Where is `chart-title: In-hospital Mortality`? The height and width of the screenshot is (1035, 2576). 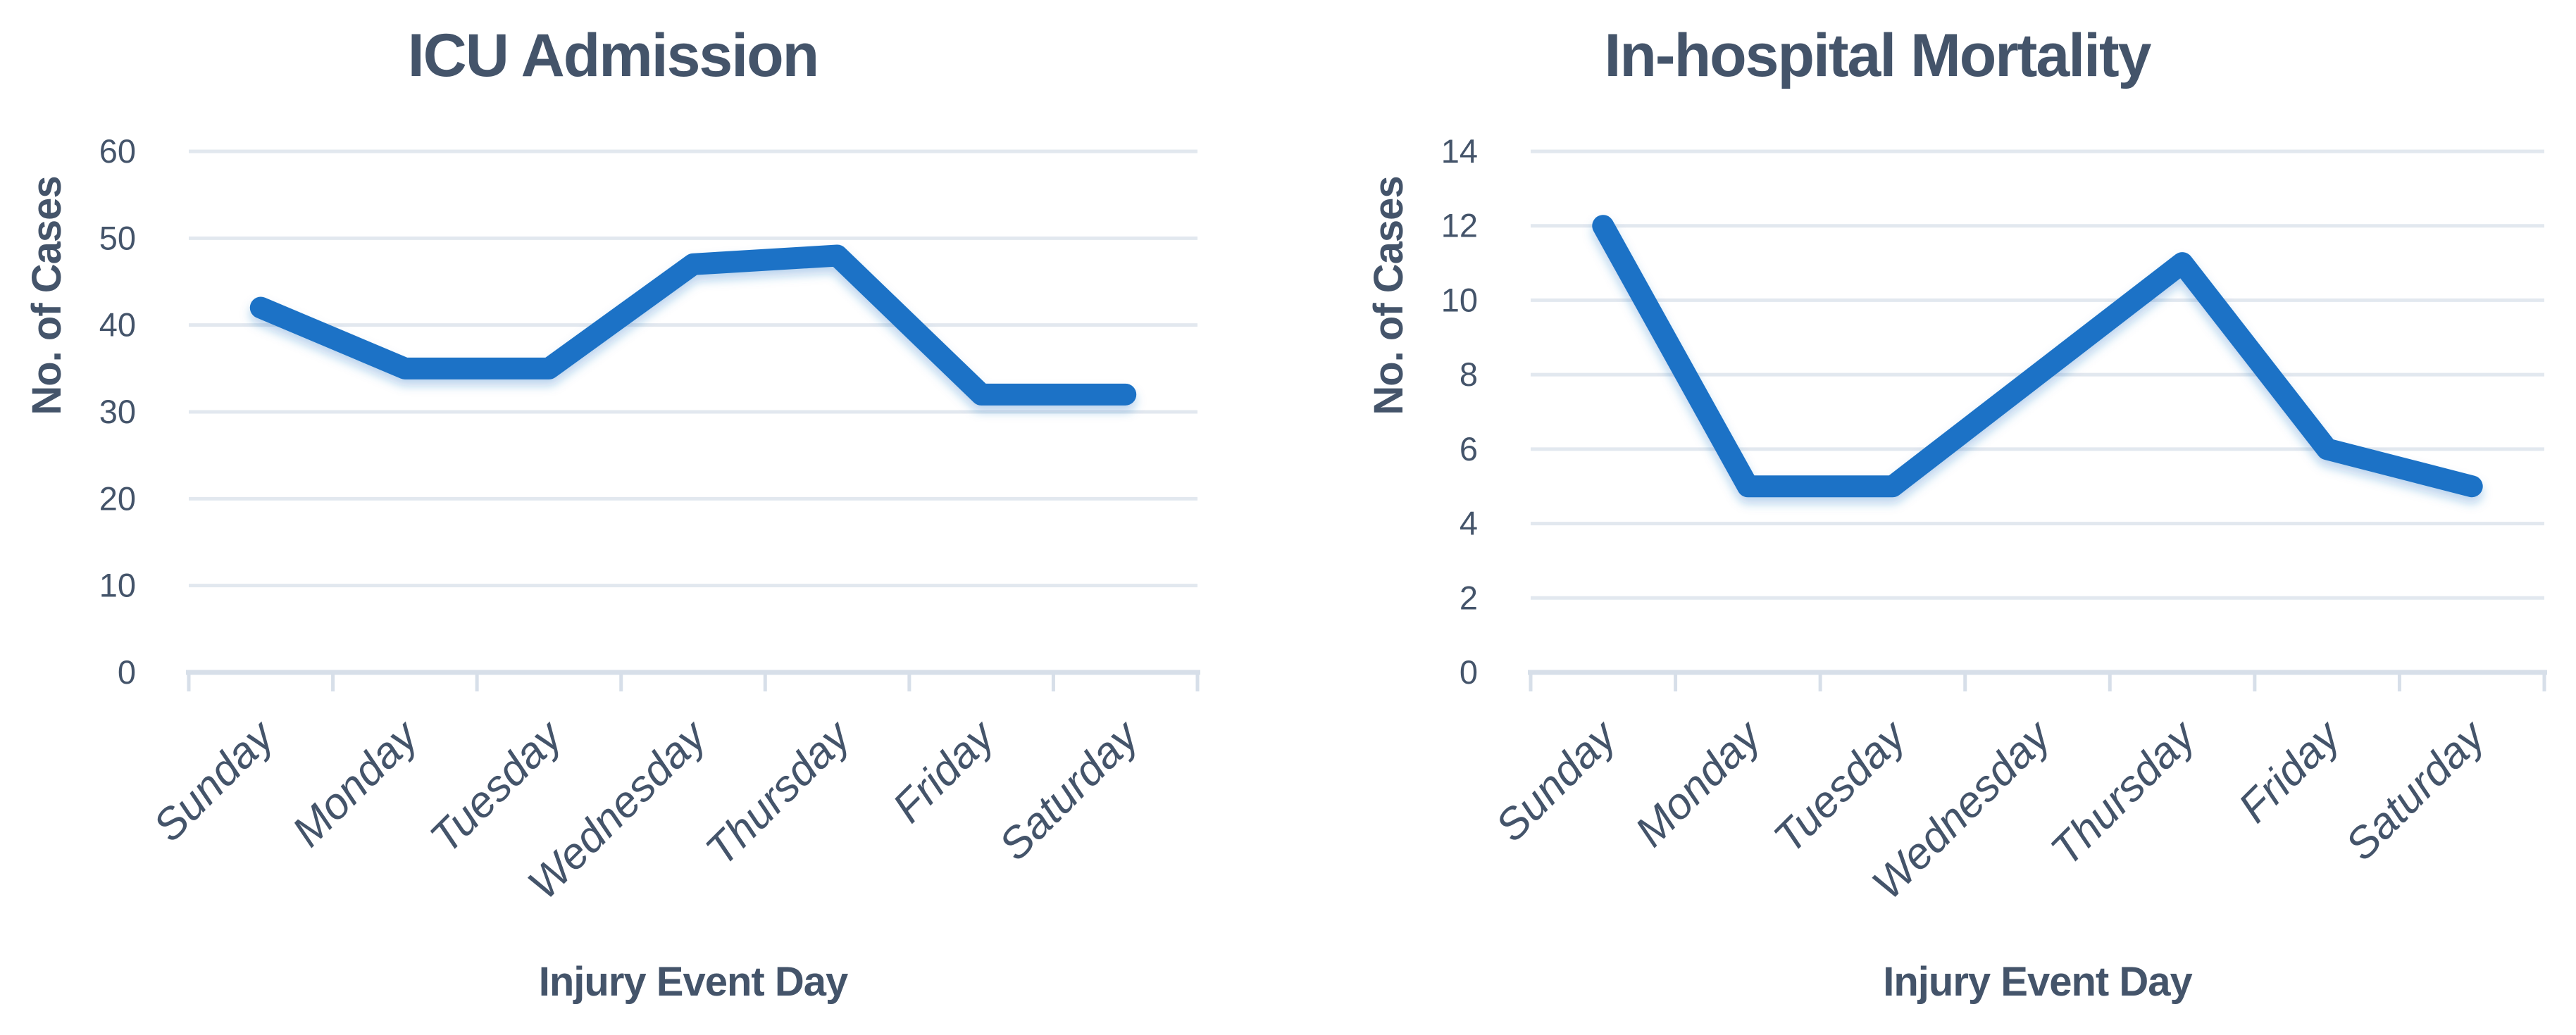 chart-title: In-hospital Mortality is located at coordinates (1878, 56).